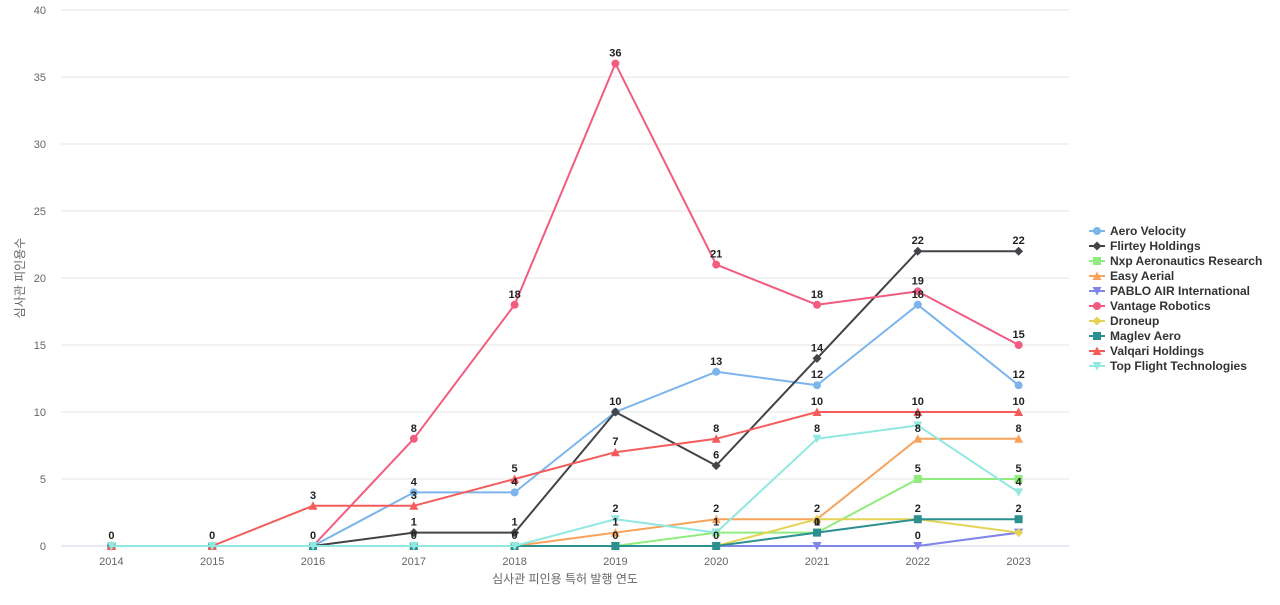  Describe the element at coordinates (817, 375) in the screenshot. I see `data-label: 12` at that location.